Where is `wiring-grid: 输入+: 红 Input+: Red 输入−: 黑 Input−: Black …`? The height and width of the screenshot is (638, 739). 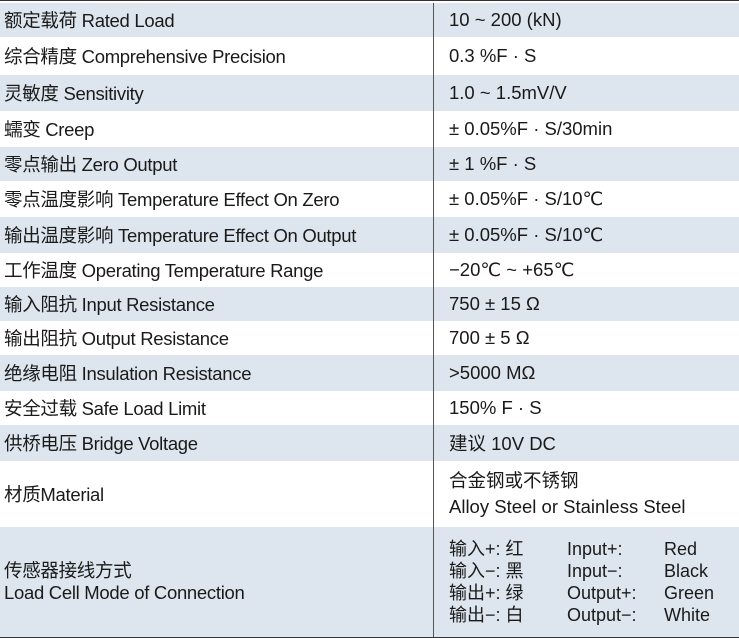 wiring-grid: 输入+: 红 Input+: Red 输入−: 黑 Input−: Black … is located at coordinates (594, 582).